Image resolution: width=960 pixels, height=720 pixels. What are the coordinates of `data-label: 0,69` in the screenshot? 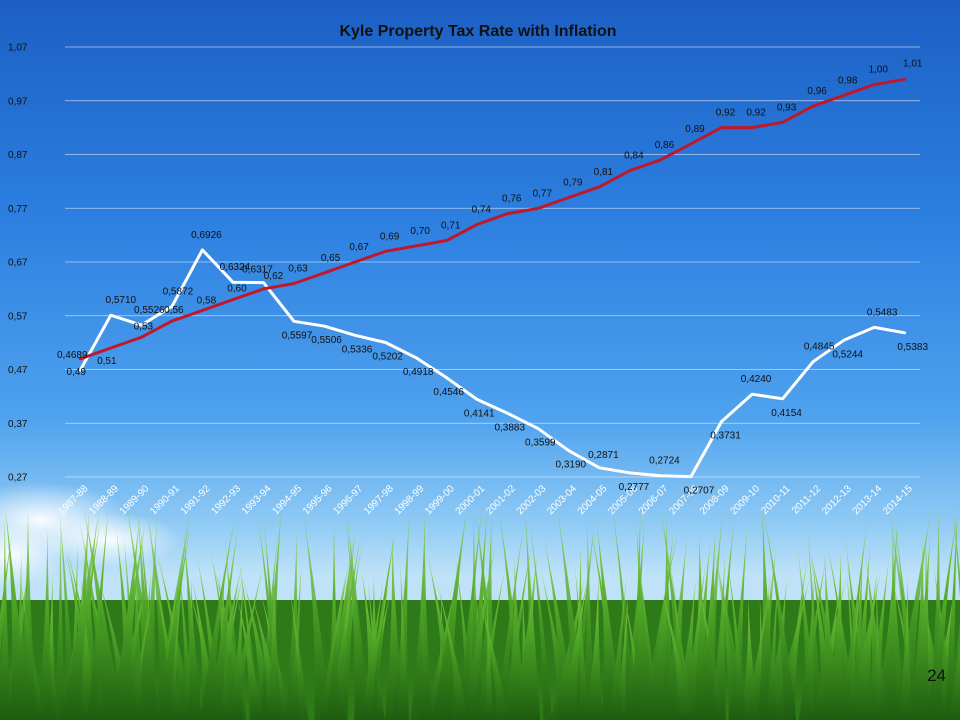 It's located at (390, 236).